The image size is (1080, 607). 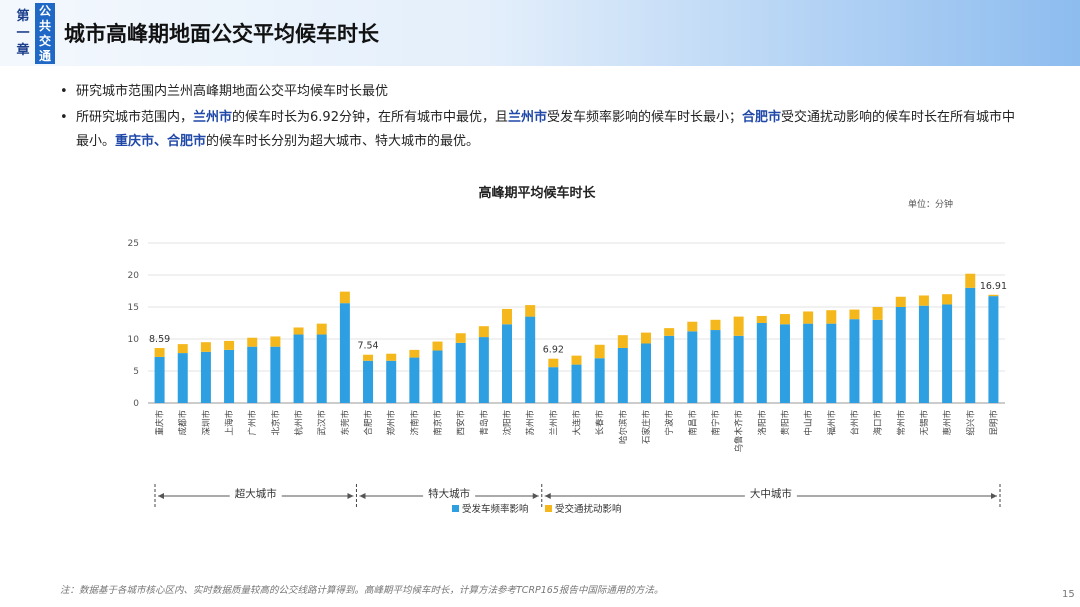 What do you see at coordinates (229, 423) in the screenshot?
I see `x-tick-label: 上海市` at bounding box center [229, 423].